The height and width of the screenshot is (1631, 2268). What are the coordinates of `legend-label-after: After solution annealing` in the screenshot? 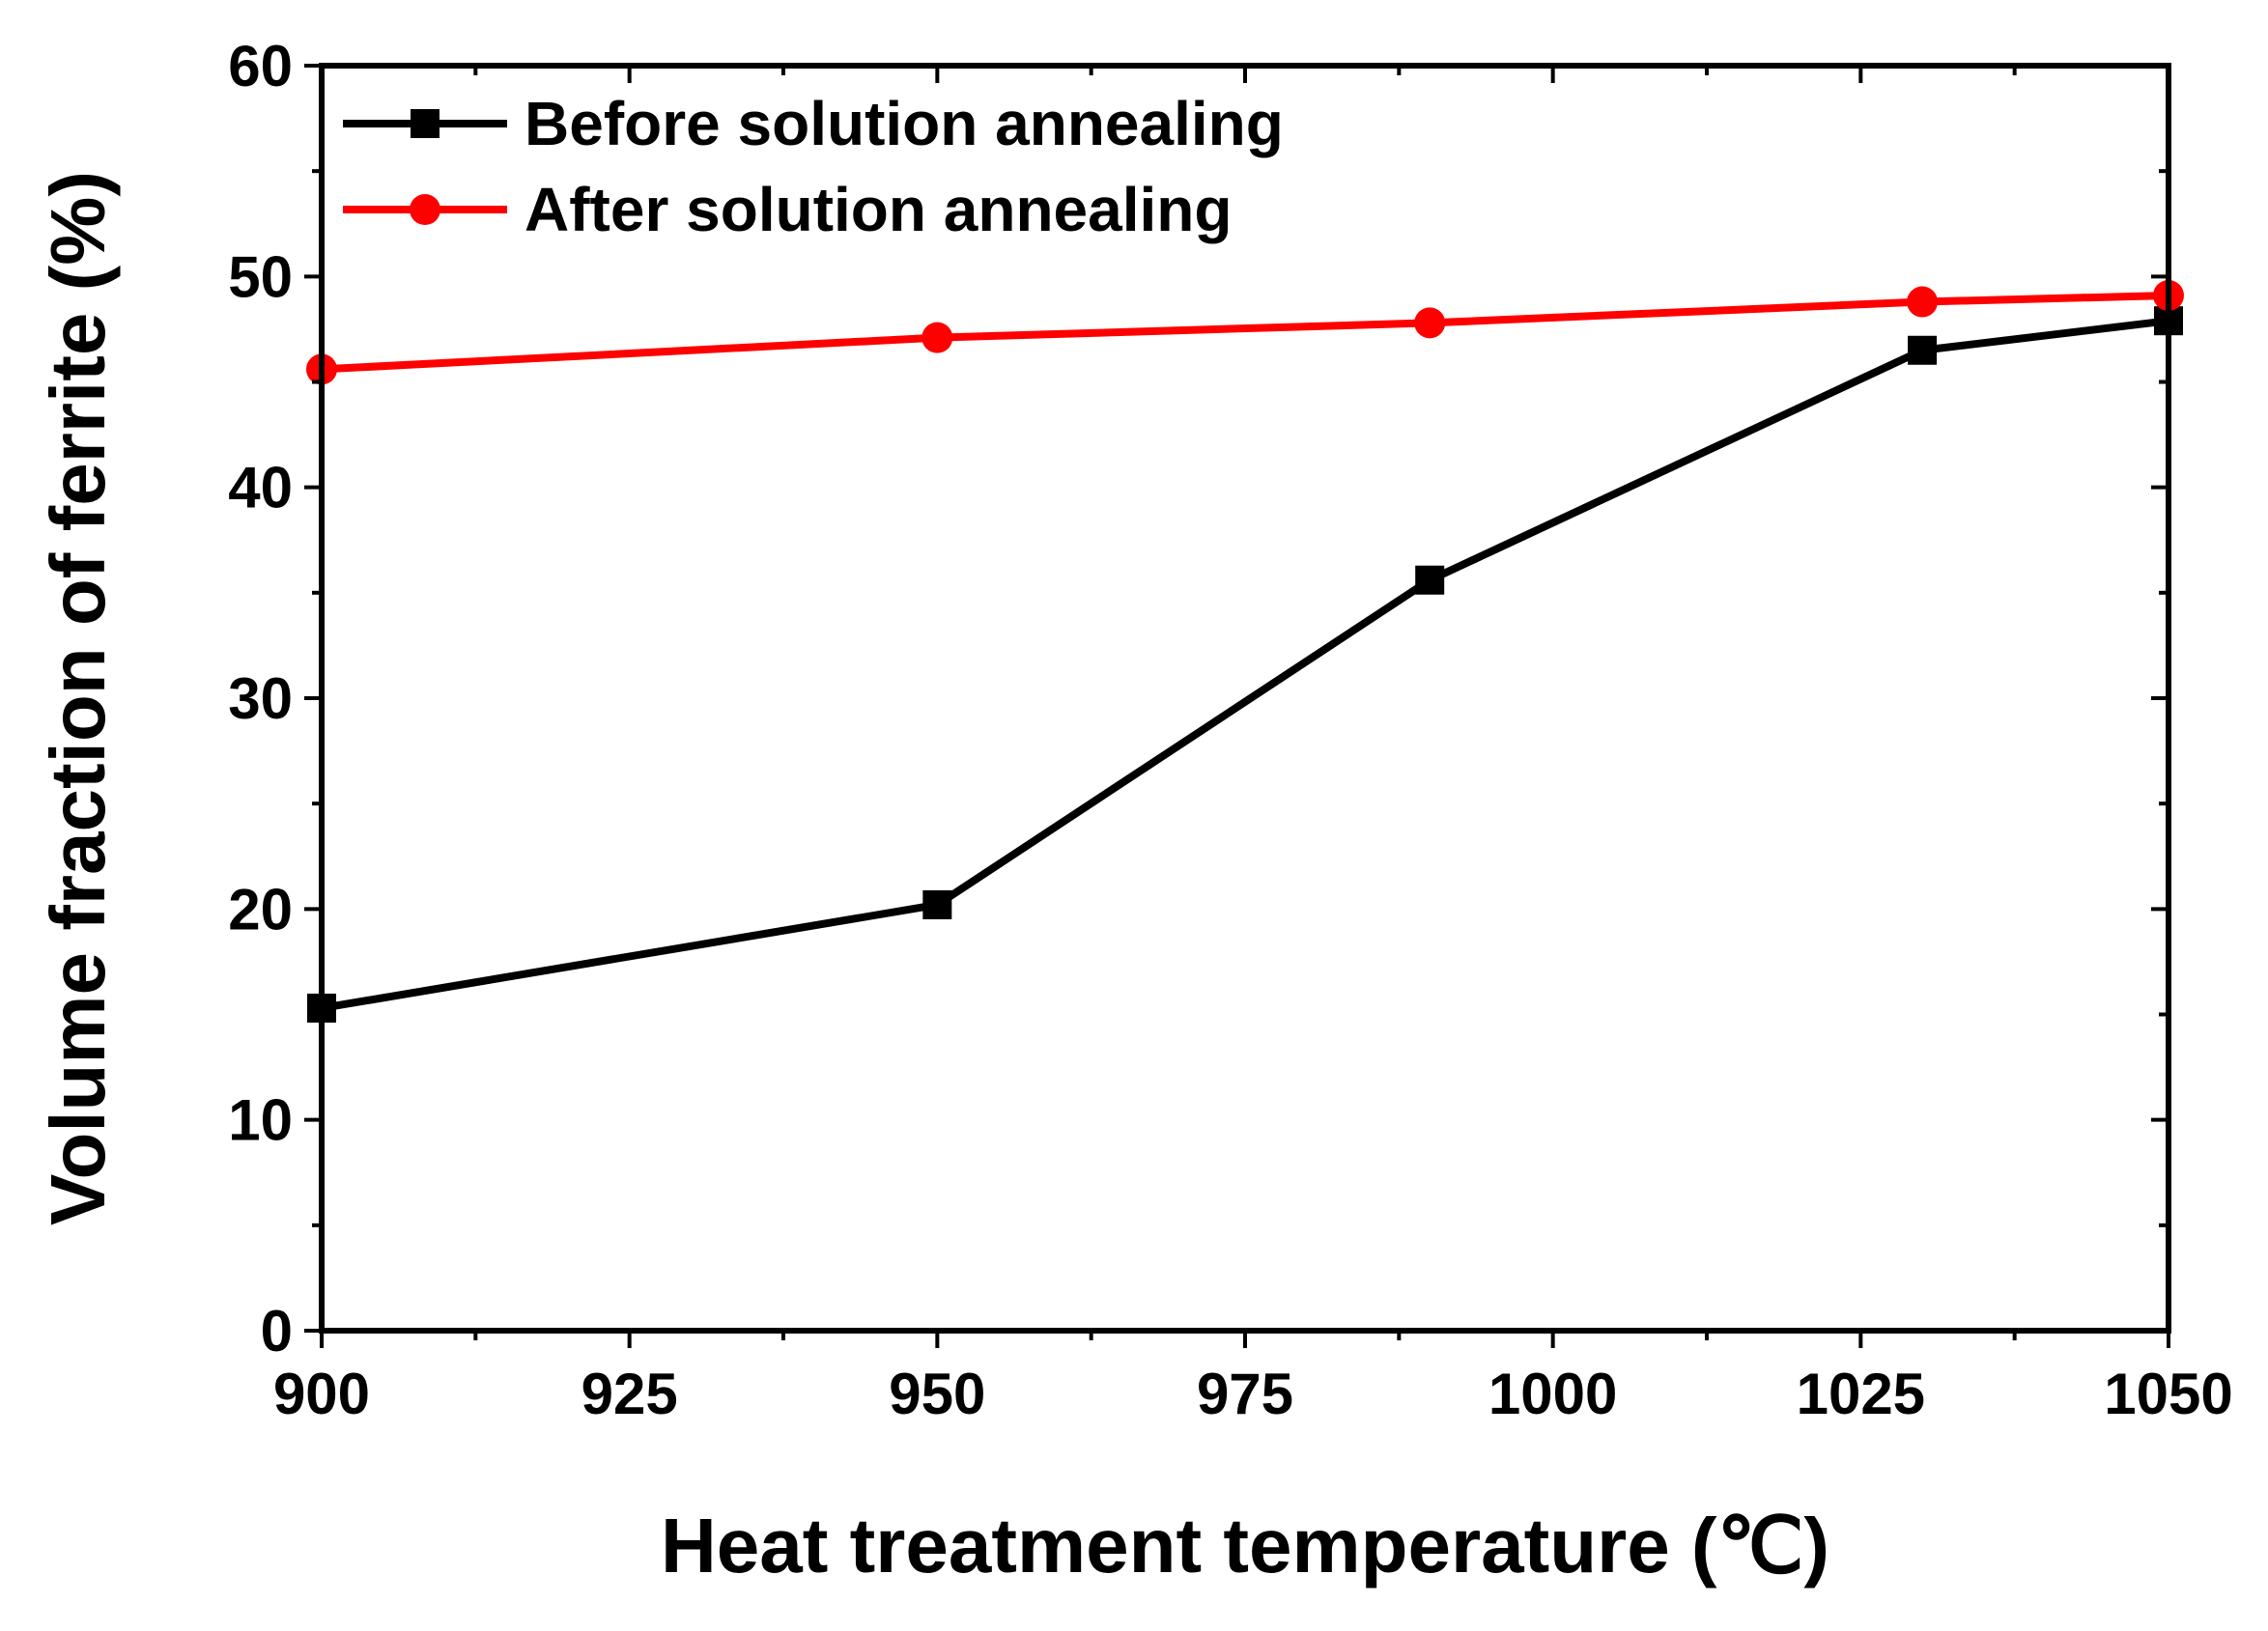 It's located at (878, 209).